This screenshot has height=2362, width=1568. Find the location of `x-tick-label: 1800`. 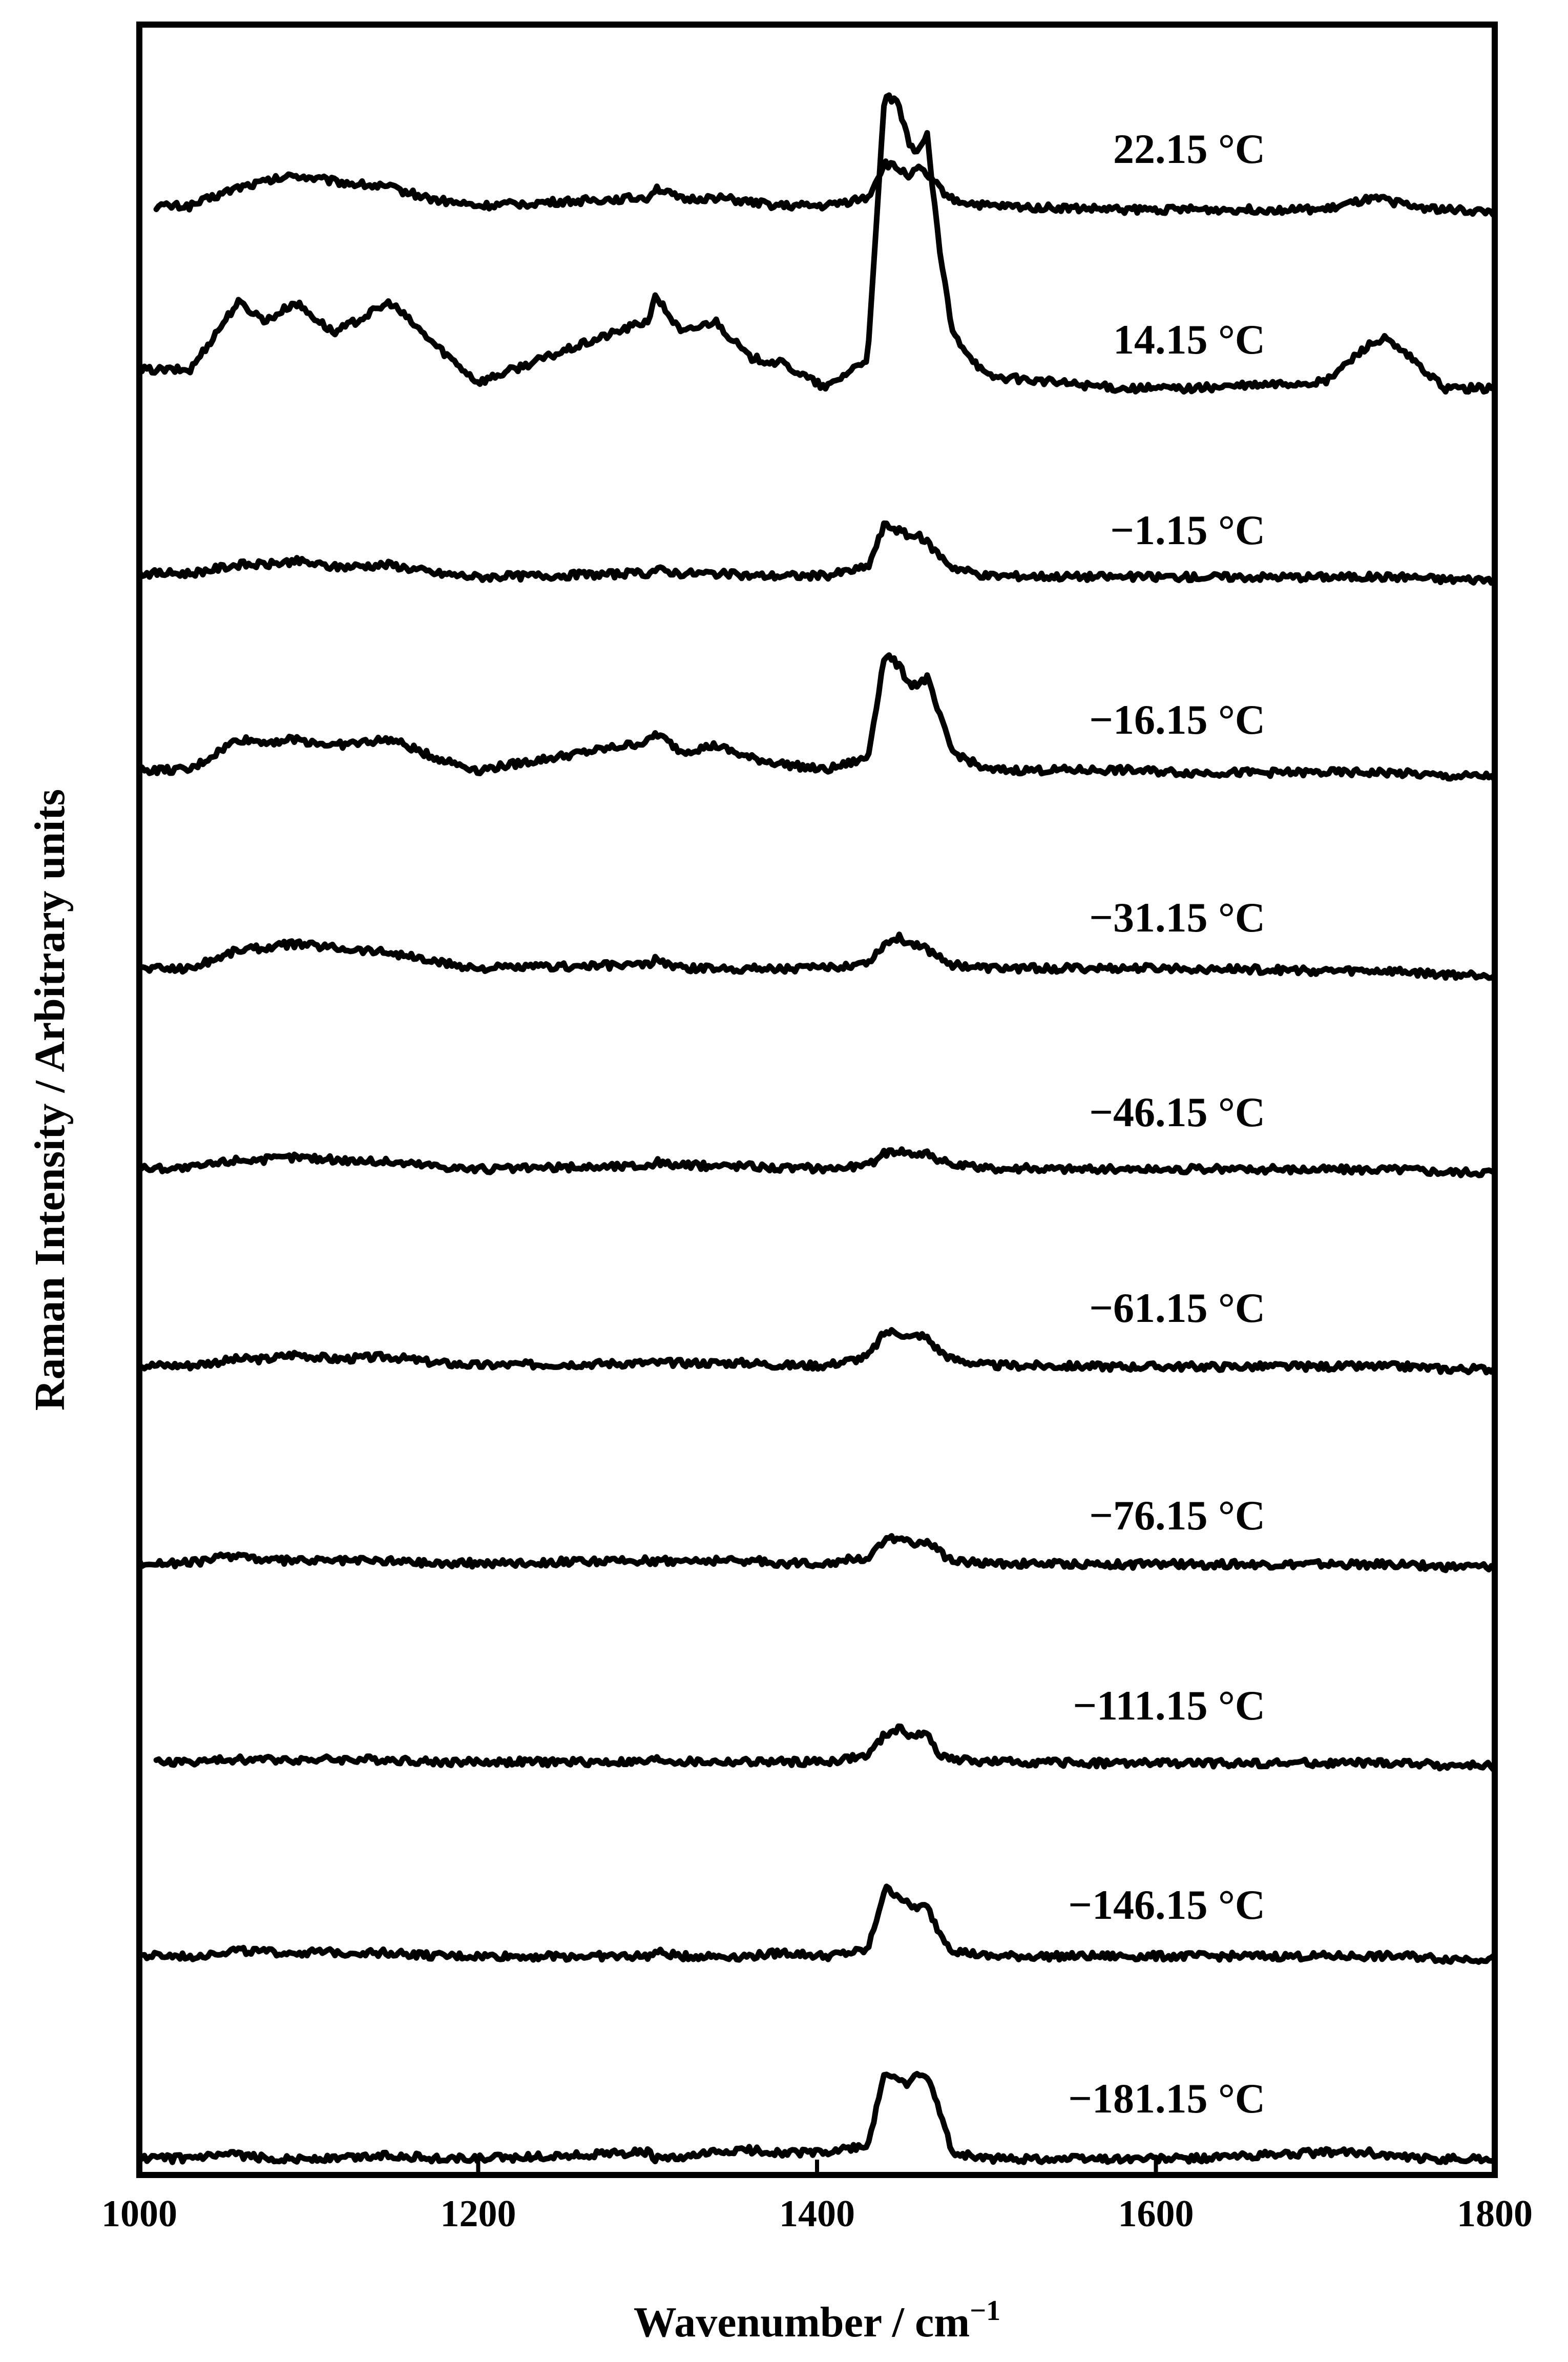

x-tick-label: 1800 is located at coordinates (1495, 2214).